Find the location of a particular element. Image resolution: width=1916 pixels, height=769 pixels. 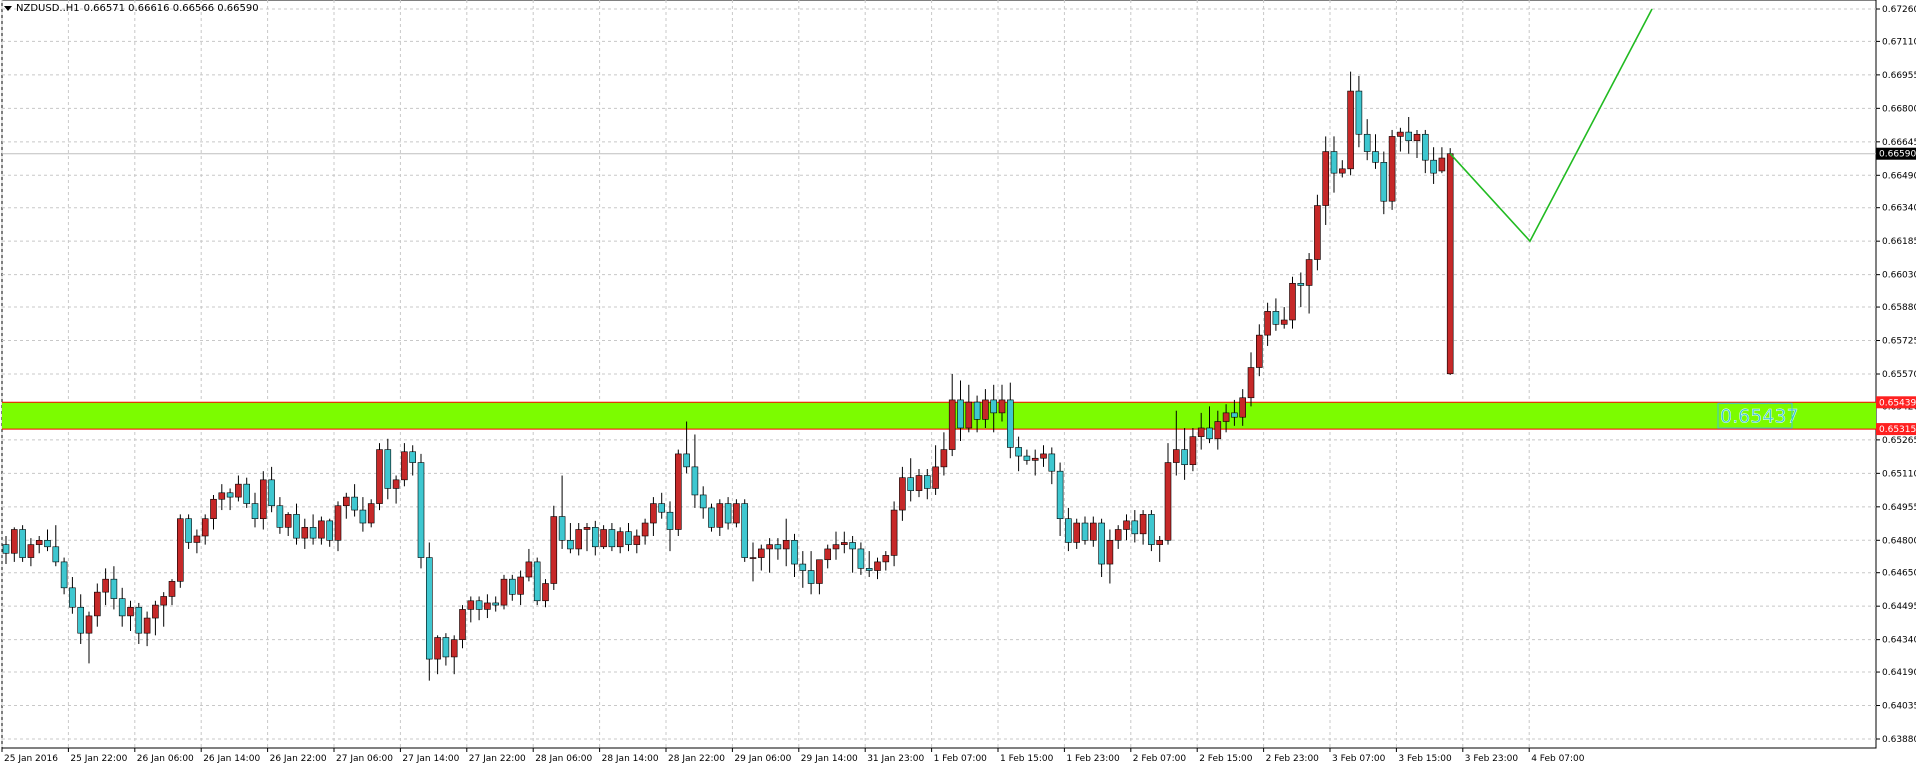

y-tick-label: 0.66490 is located at coordinates (1899, 176).